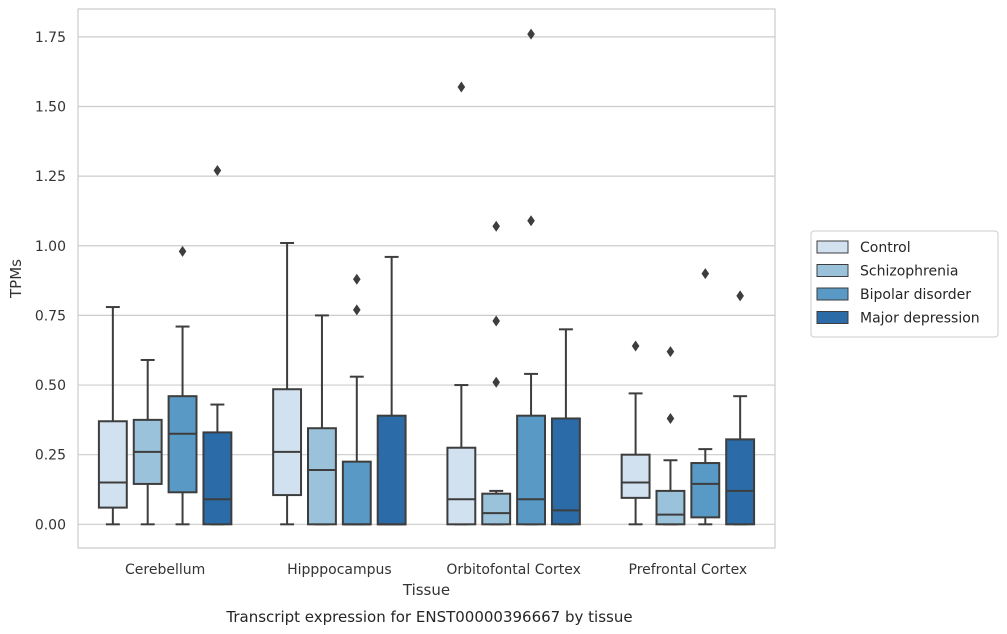 The width and height of the screenshot is (1007, 634). What do you see at coordinates (50, 525) in the screenshot?
I see `y-tick-label: 0.00` at bounding box center [50, 525].